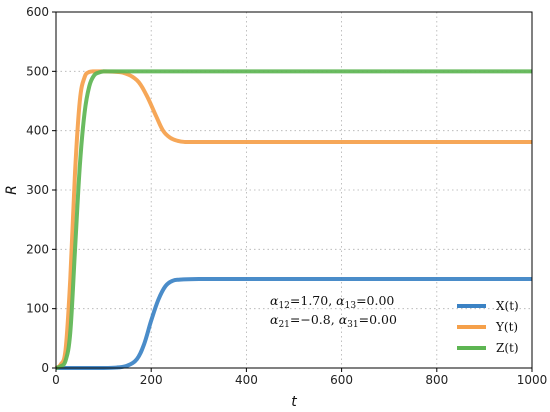  What do you see at coordinates (45, 368) in the screenshot?
I see `y-tick-label: 0` at bounding box center [45, 368].